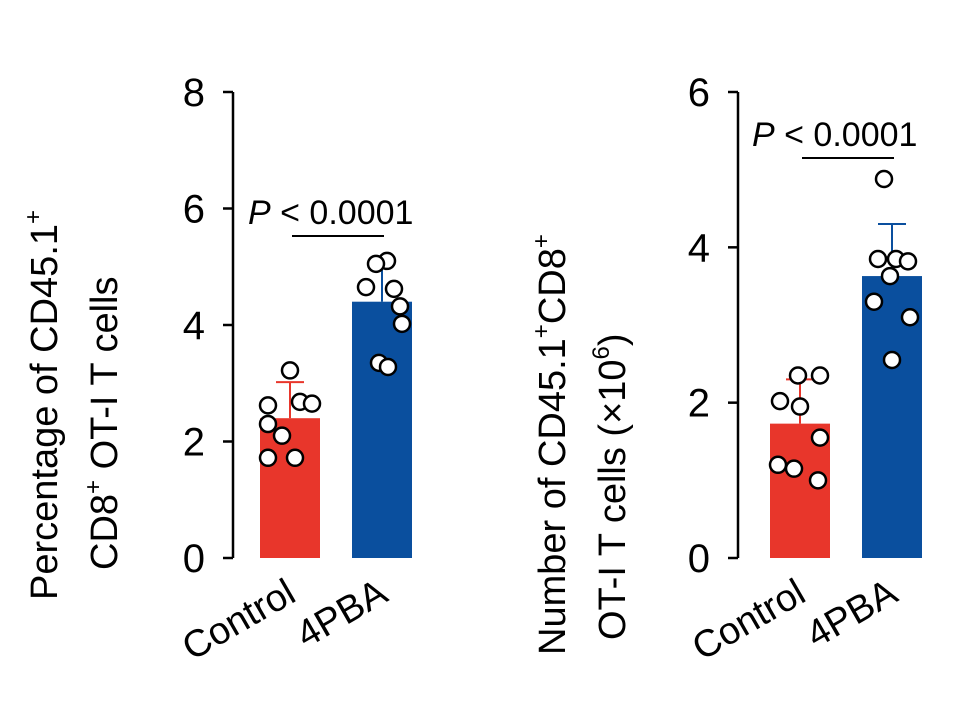 The width and height of the screenshot is (960, 728). I want to click on y-axis-title-line1: Percentage of CD45.1, so click(45, 412).